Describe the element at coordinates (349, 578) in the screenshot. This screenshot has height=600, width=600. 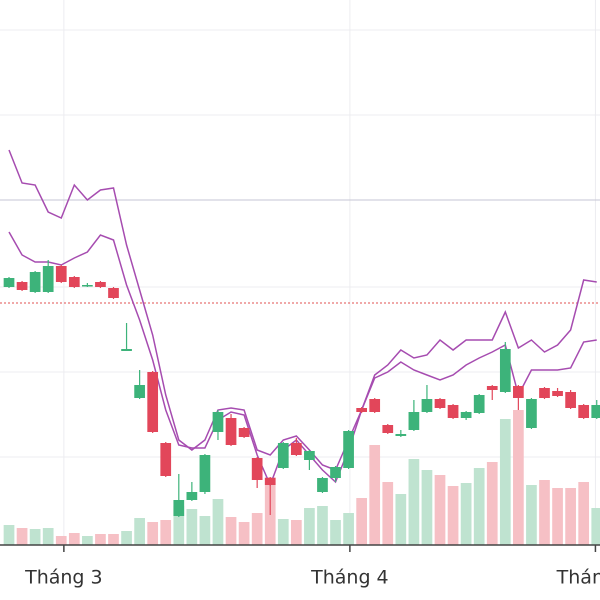
I see `x-tick-label: Tháng 4` at that location.